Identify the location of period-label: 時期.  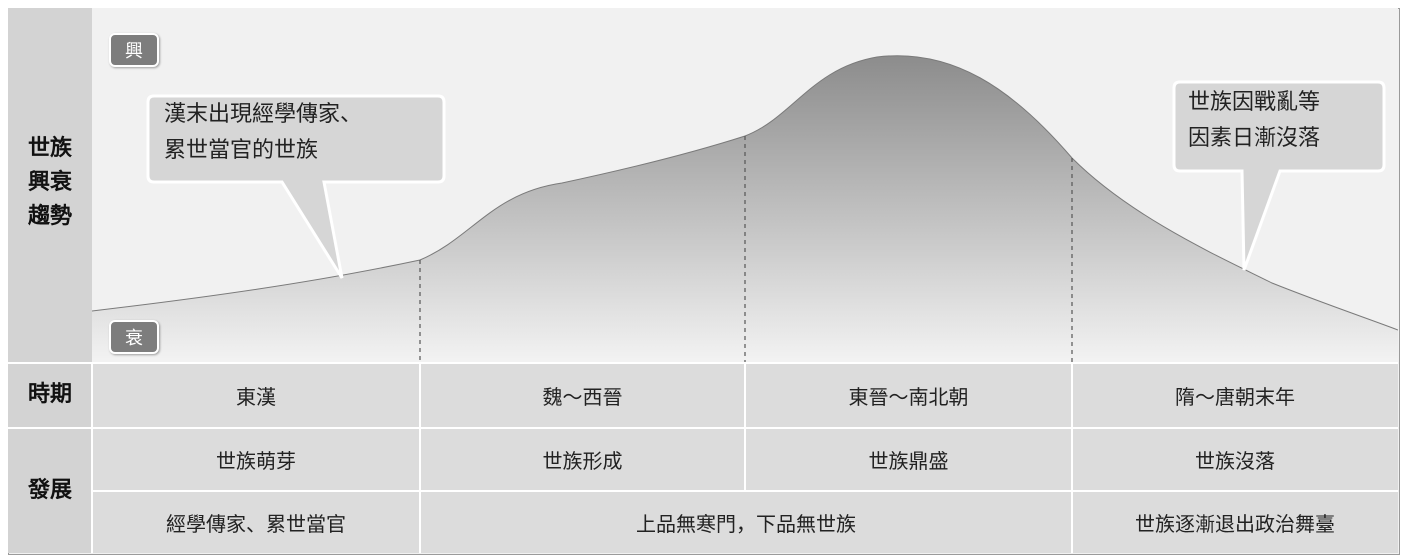
(50, 395).